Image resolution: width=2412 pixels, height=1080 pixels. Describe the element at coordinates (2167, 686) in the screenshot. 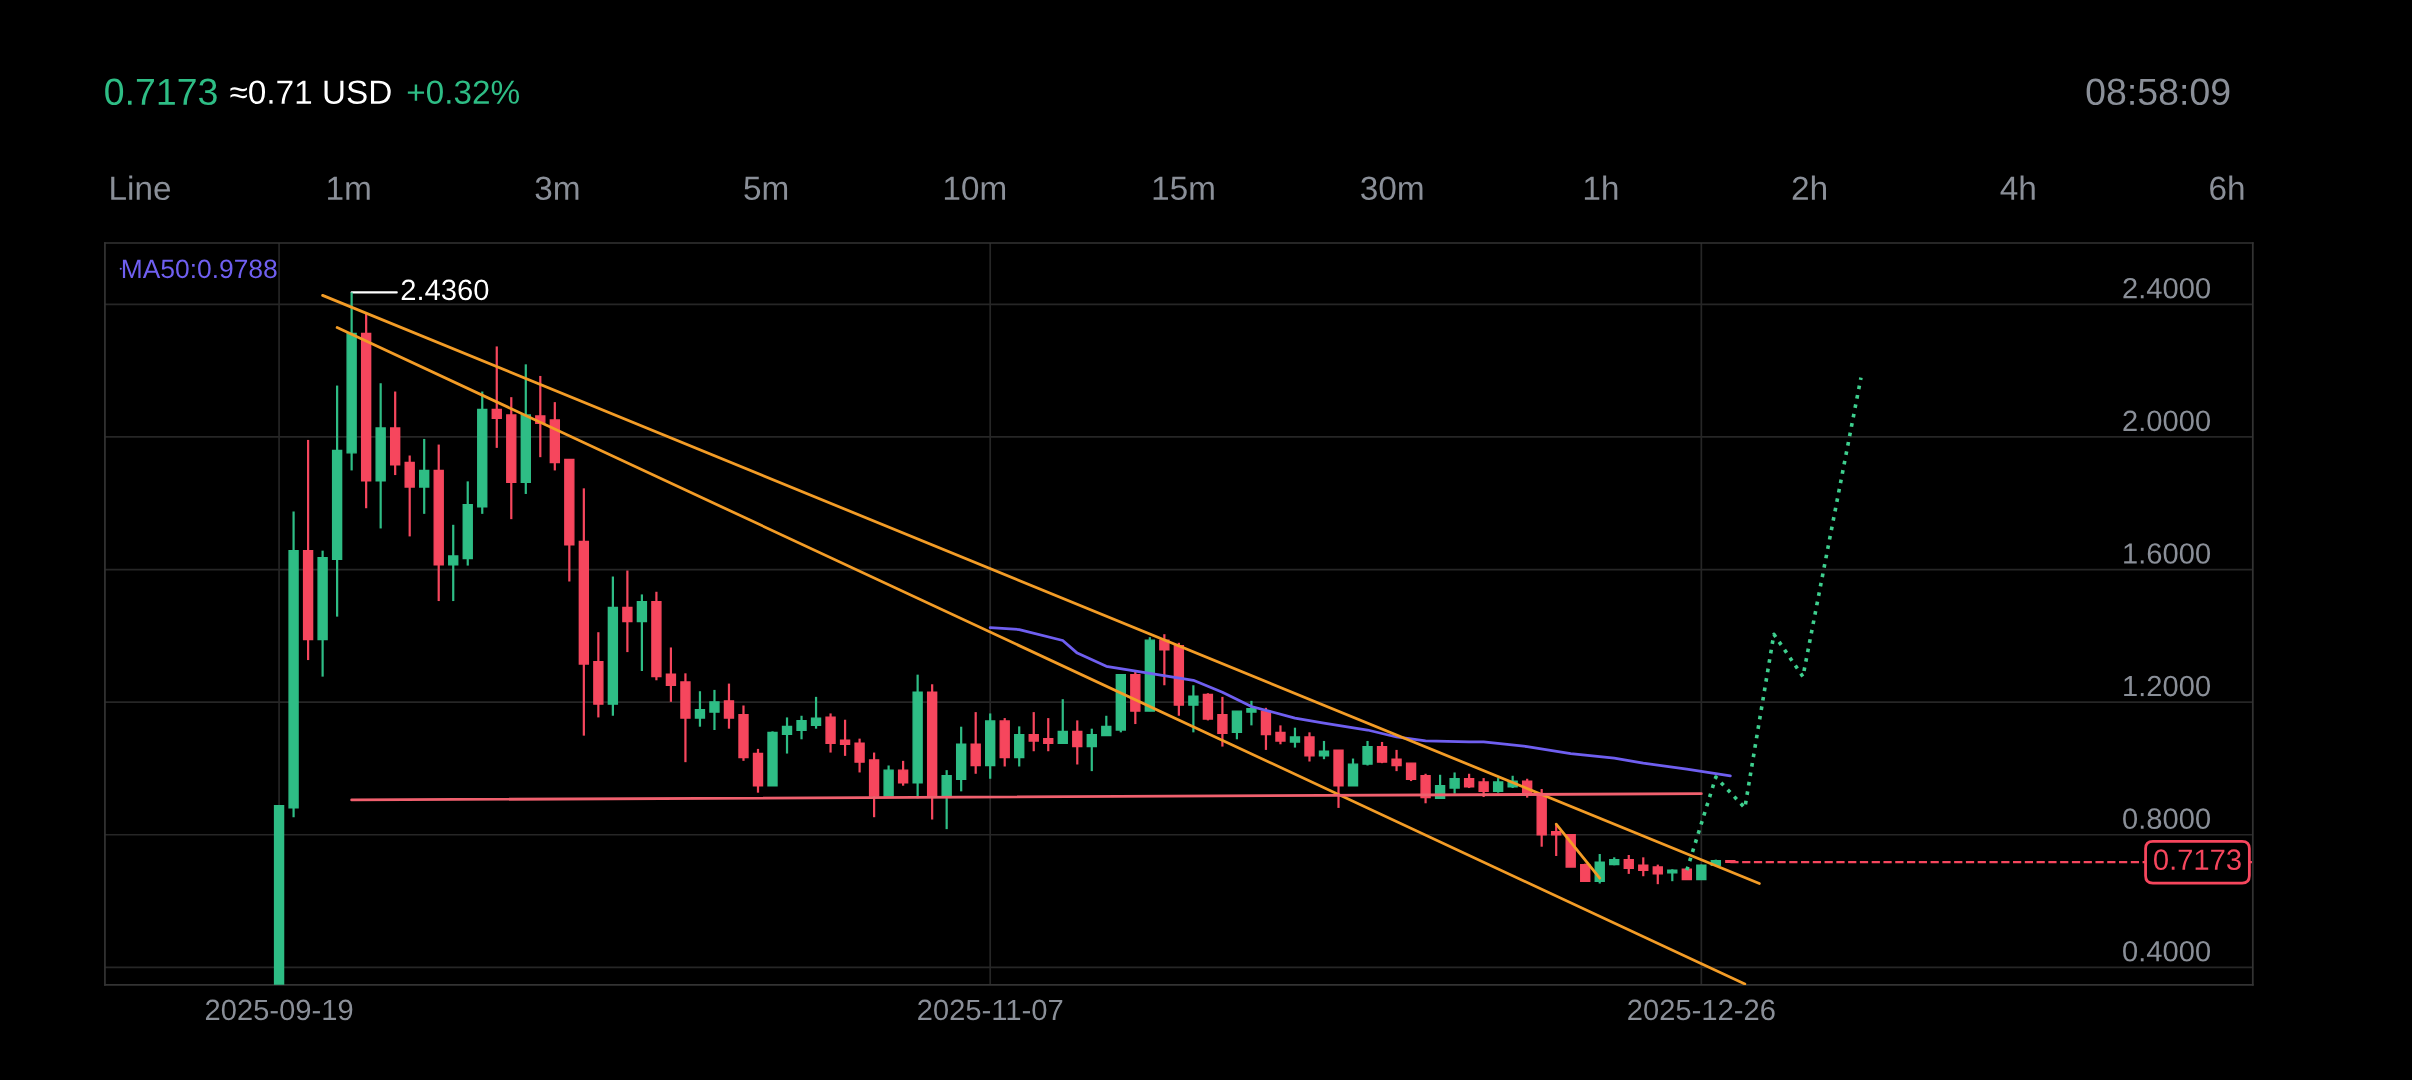

I see `y-tick-label: 1.2000` at that location.